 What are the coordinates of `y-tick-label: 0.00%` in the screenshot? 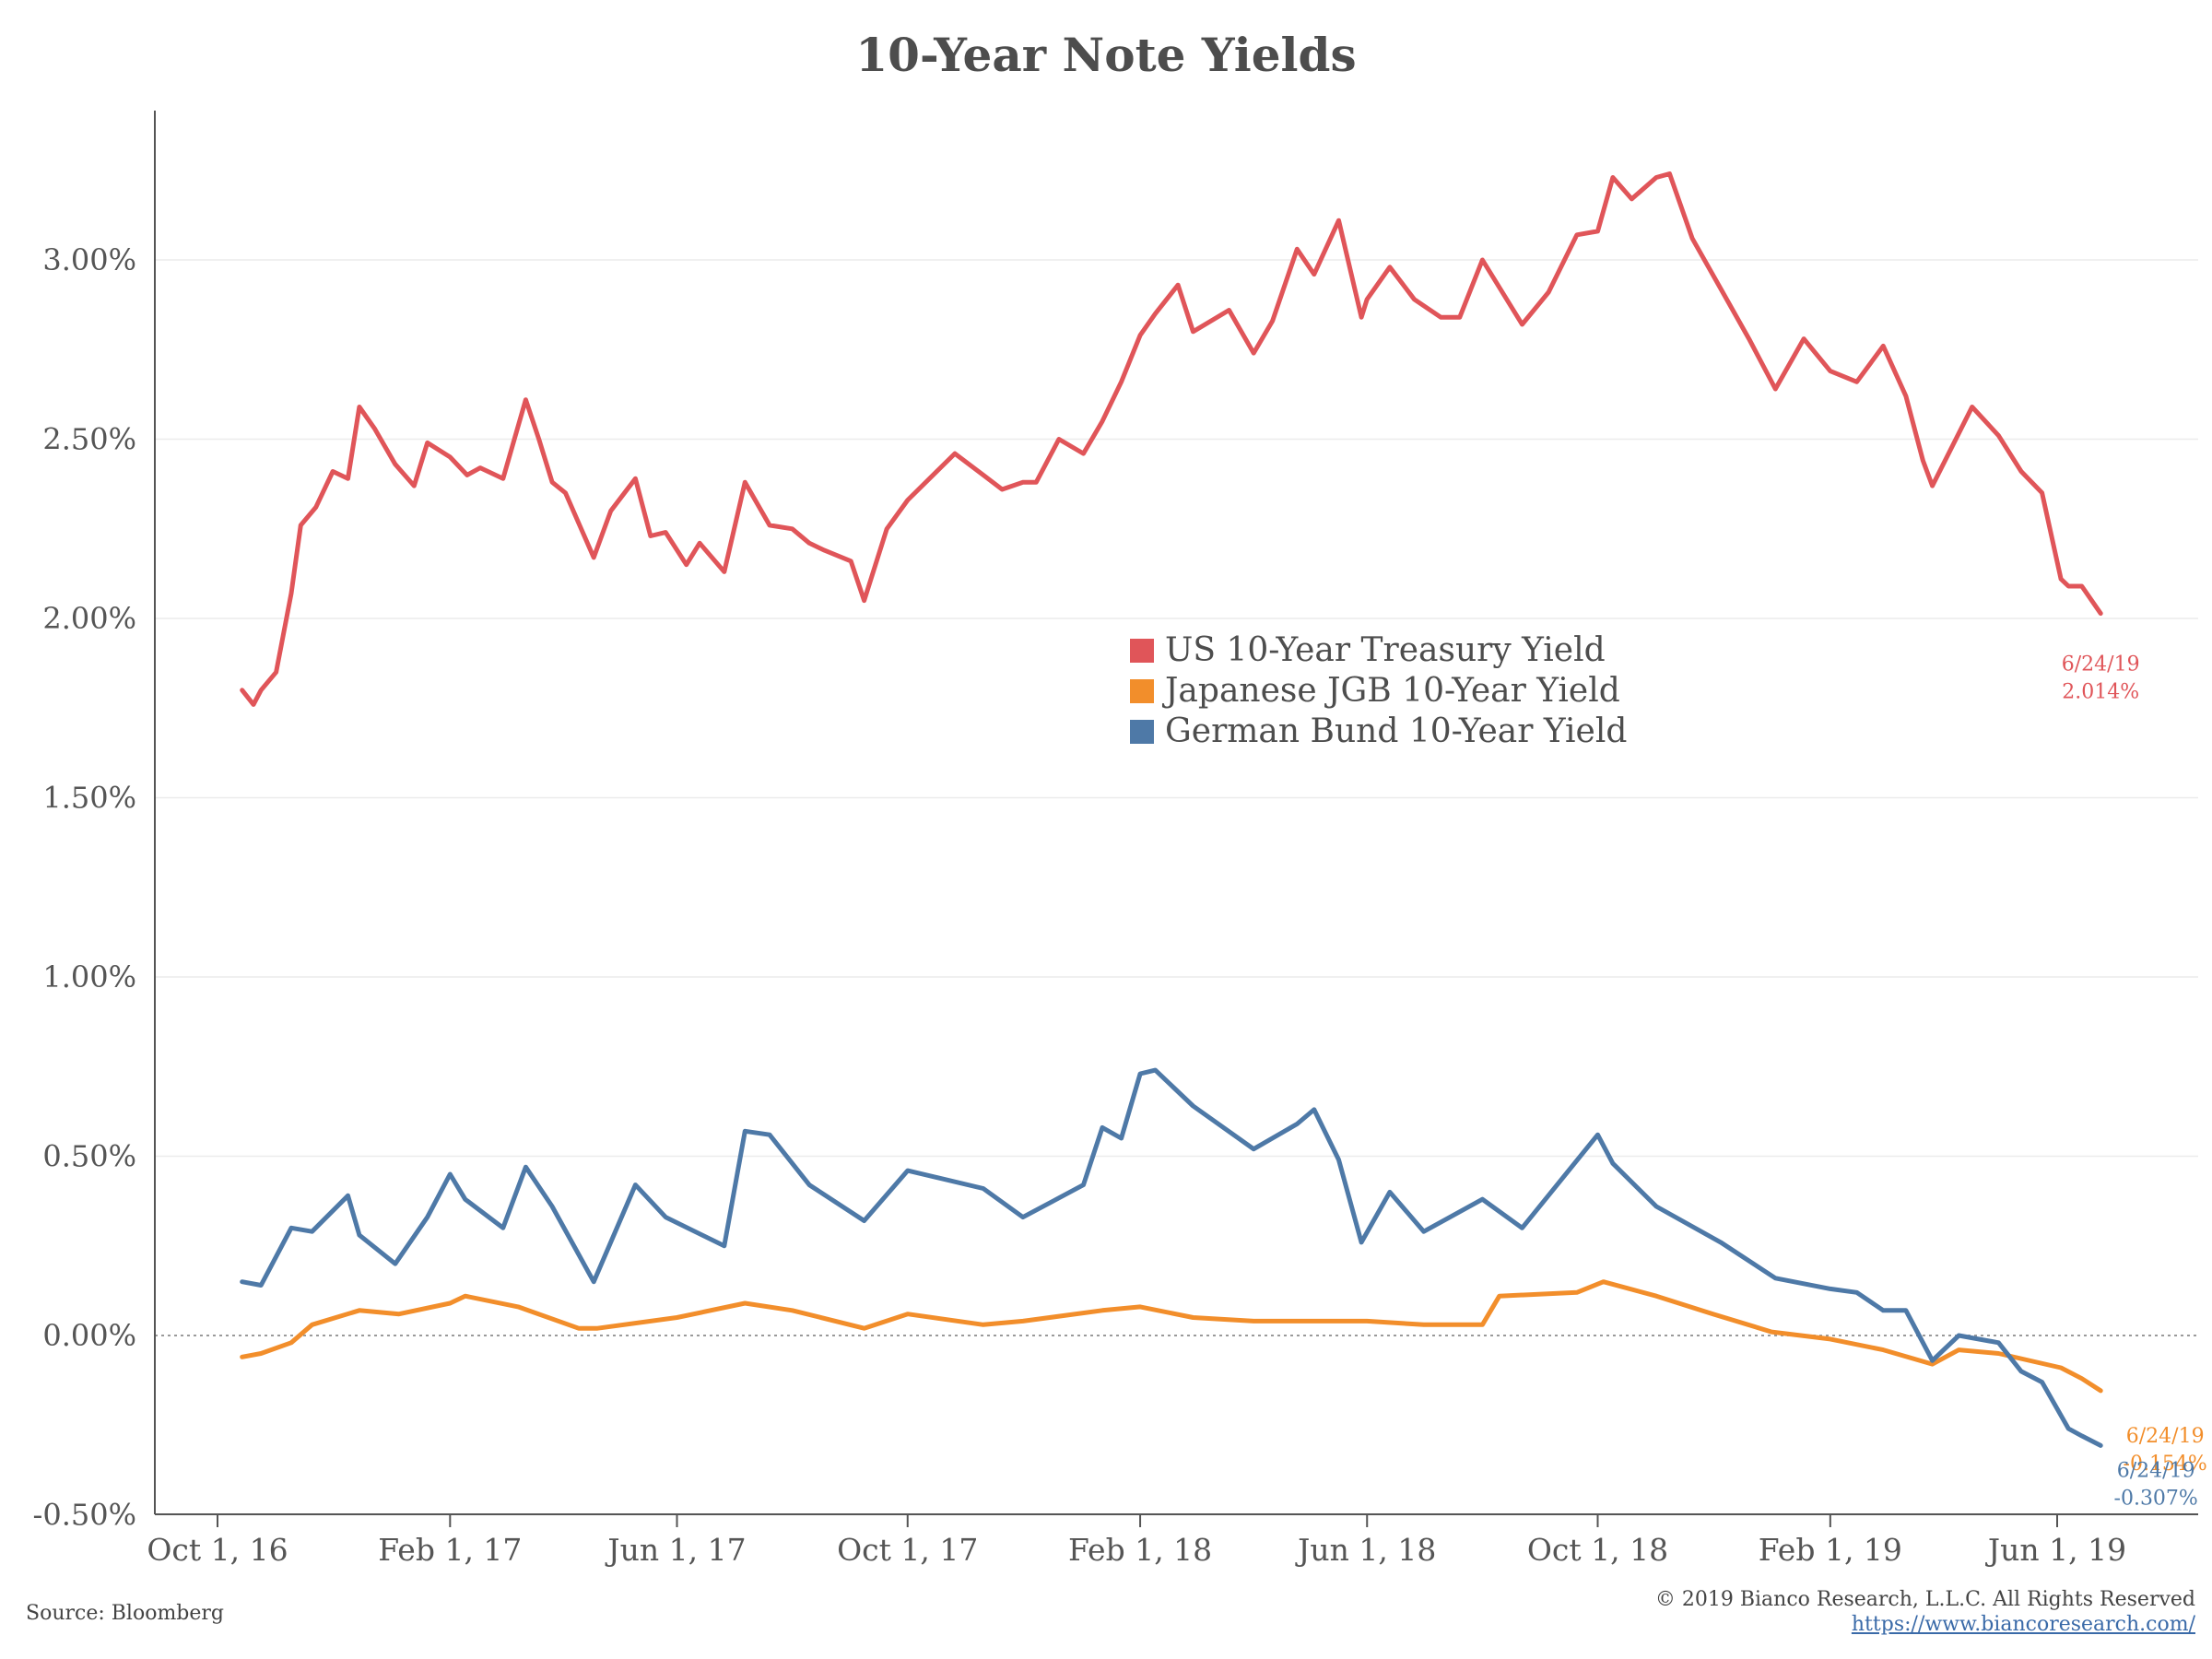 It's located at (89, 1335).